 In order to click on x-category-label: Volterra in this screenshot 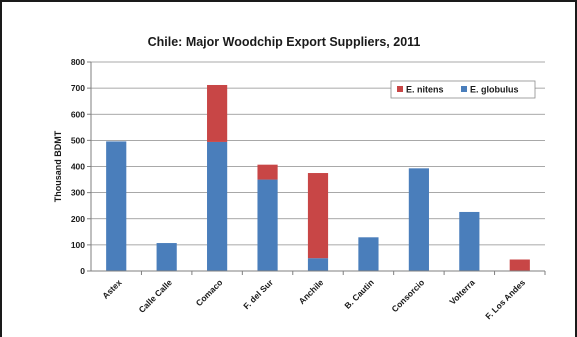, I will do `click(462, 292)`.